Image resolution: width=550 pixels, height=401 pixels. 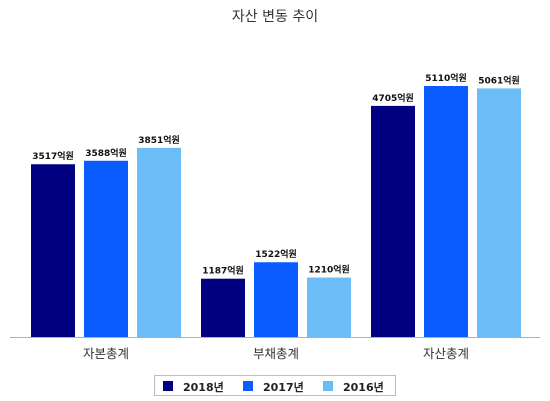 What do you see at coordinates (363, 387) in the screenshot?
I see `legend-label-2016: 2016년` at bounding box center [363, 387].